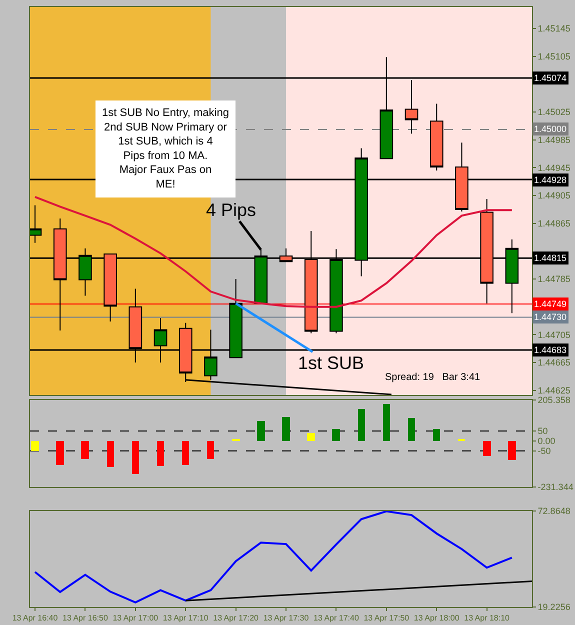  What do you see at coordinates (487, 618) in the screenshot?
I see `x-tick-label: 13 Apr 18:10` at bounding box center [487, 618].